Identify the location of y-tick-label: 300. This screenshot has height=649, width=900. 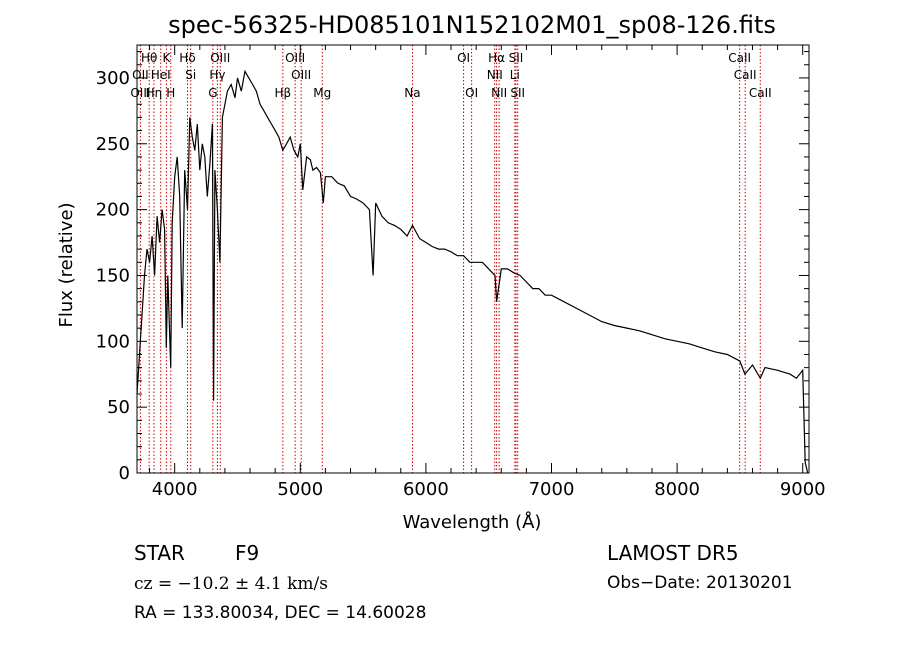
(113, 78).